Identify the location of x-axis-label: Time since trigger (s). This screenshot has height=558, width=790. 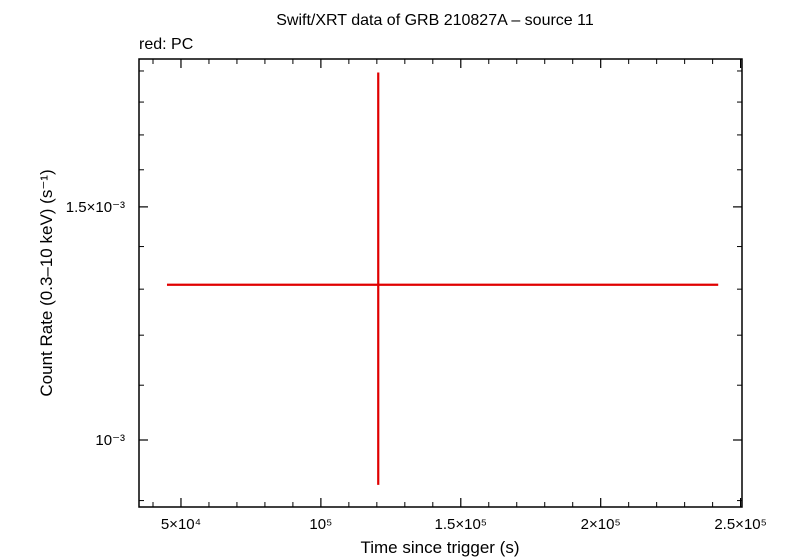
(439, 547).